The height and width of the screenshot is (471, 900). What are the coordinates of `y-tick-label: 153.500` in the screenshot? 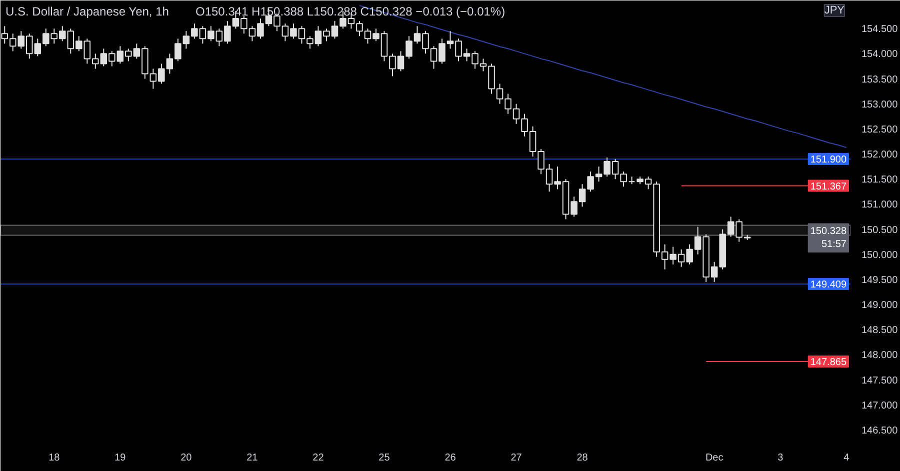 It's located at (880, 80).